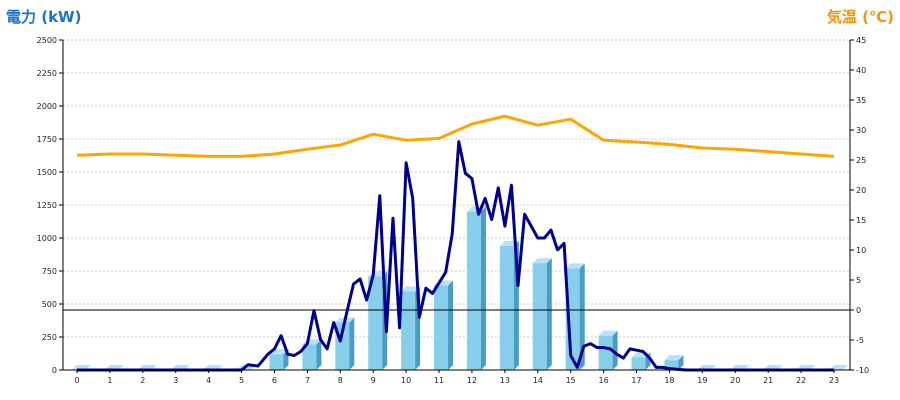  I want to click on x-tick-label: 7, so click(307, 380).